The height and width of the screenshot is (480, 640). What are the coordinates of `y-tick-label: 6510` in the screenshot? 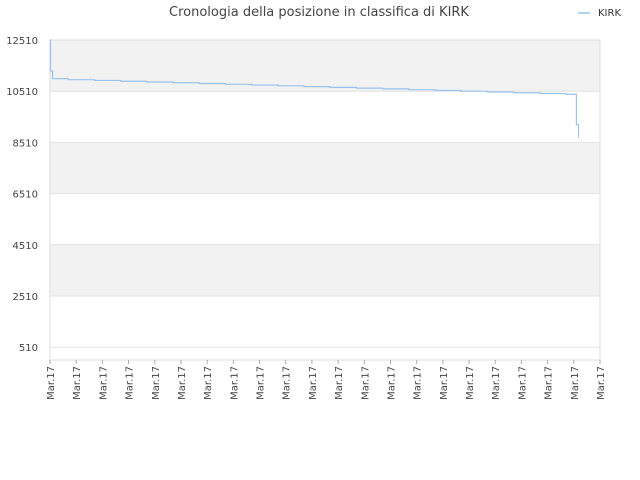 It's located at (25, 195).